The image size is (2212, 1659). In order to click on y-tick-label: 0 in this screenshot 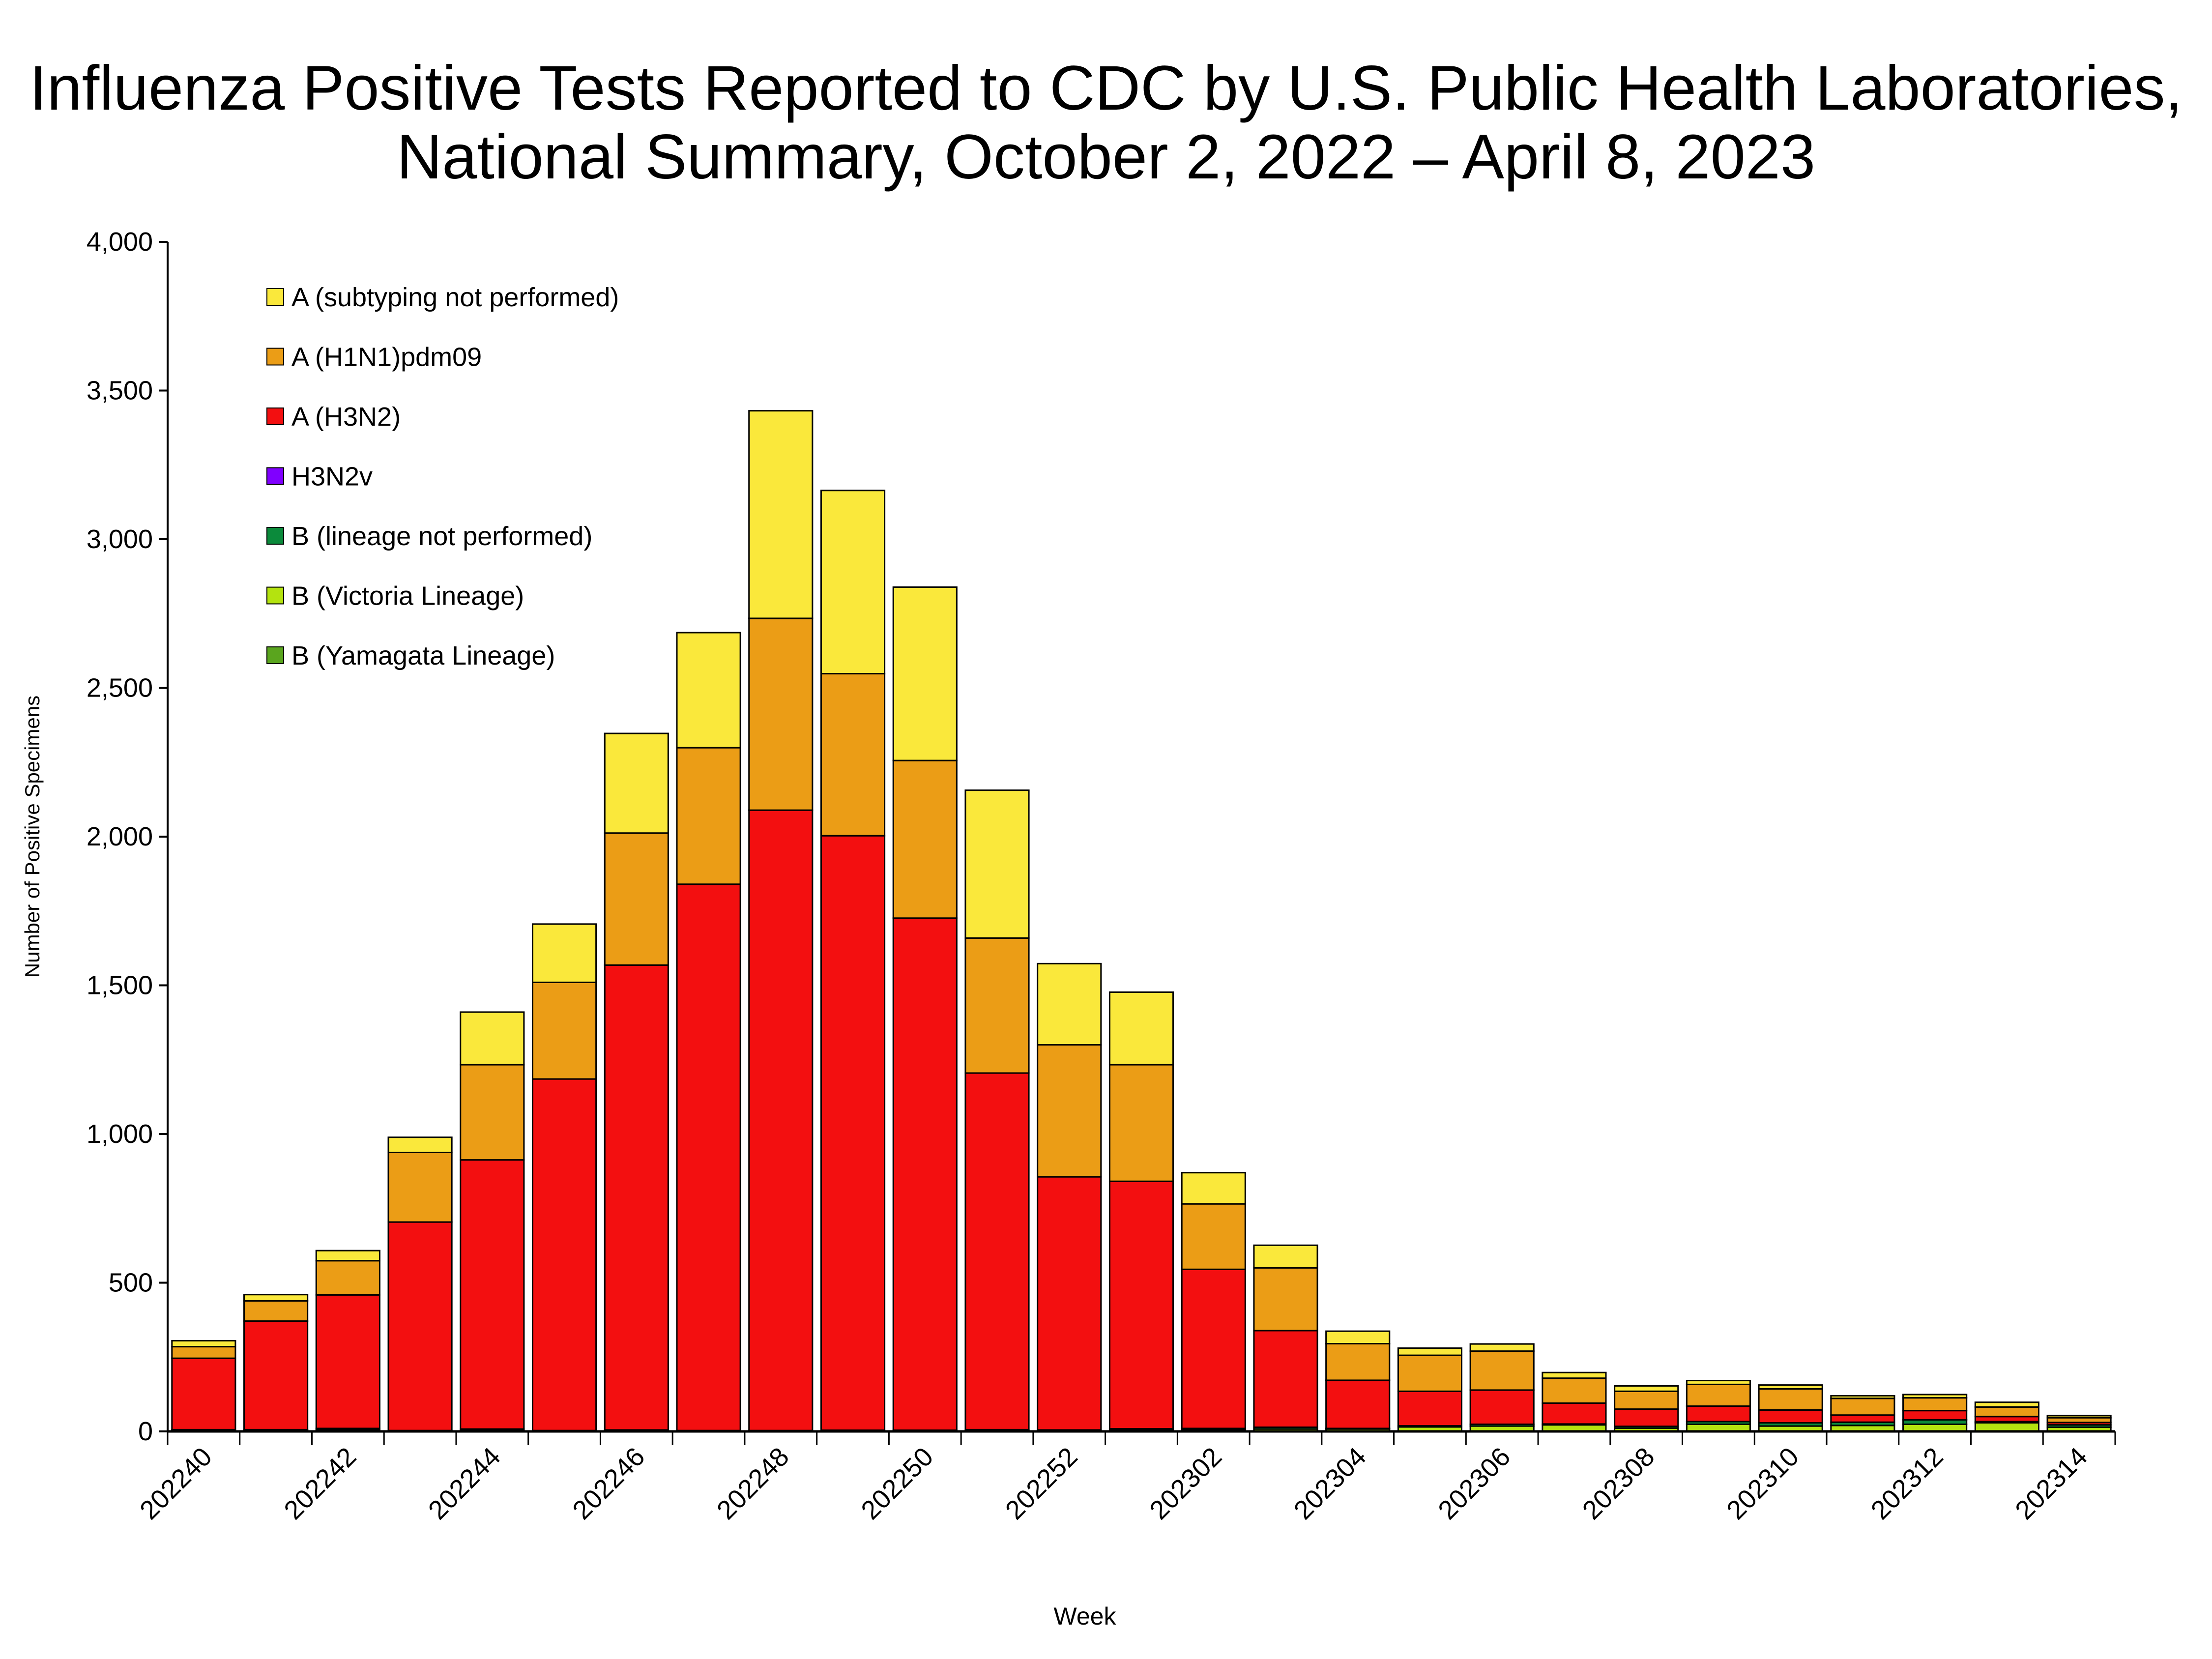, I will do `click(145, 1432)`.